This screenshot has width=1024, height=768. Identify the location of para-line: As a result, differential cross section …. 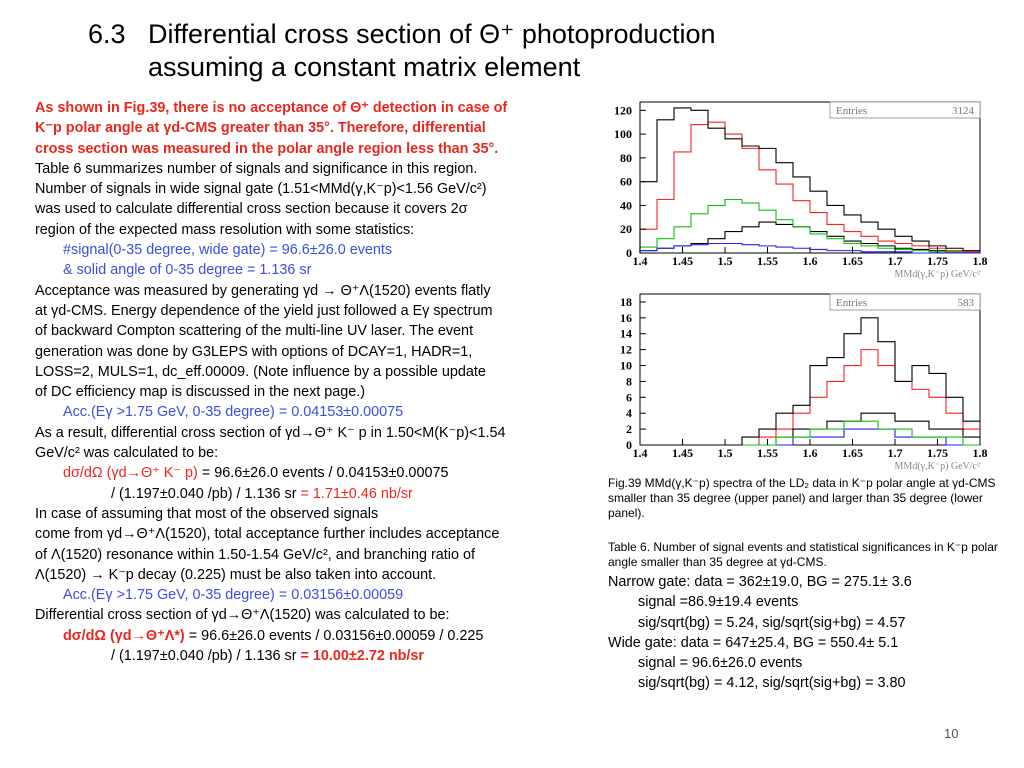
(270, 432).